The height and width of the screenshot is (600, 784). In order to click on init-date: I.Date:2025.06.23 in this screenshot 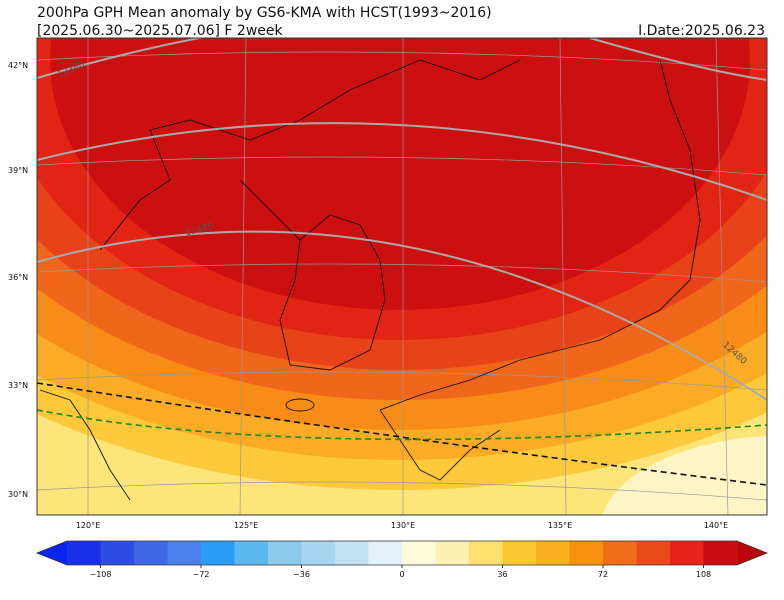, I will do `click(701, 31)`.